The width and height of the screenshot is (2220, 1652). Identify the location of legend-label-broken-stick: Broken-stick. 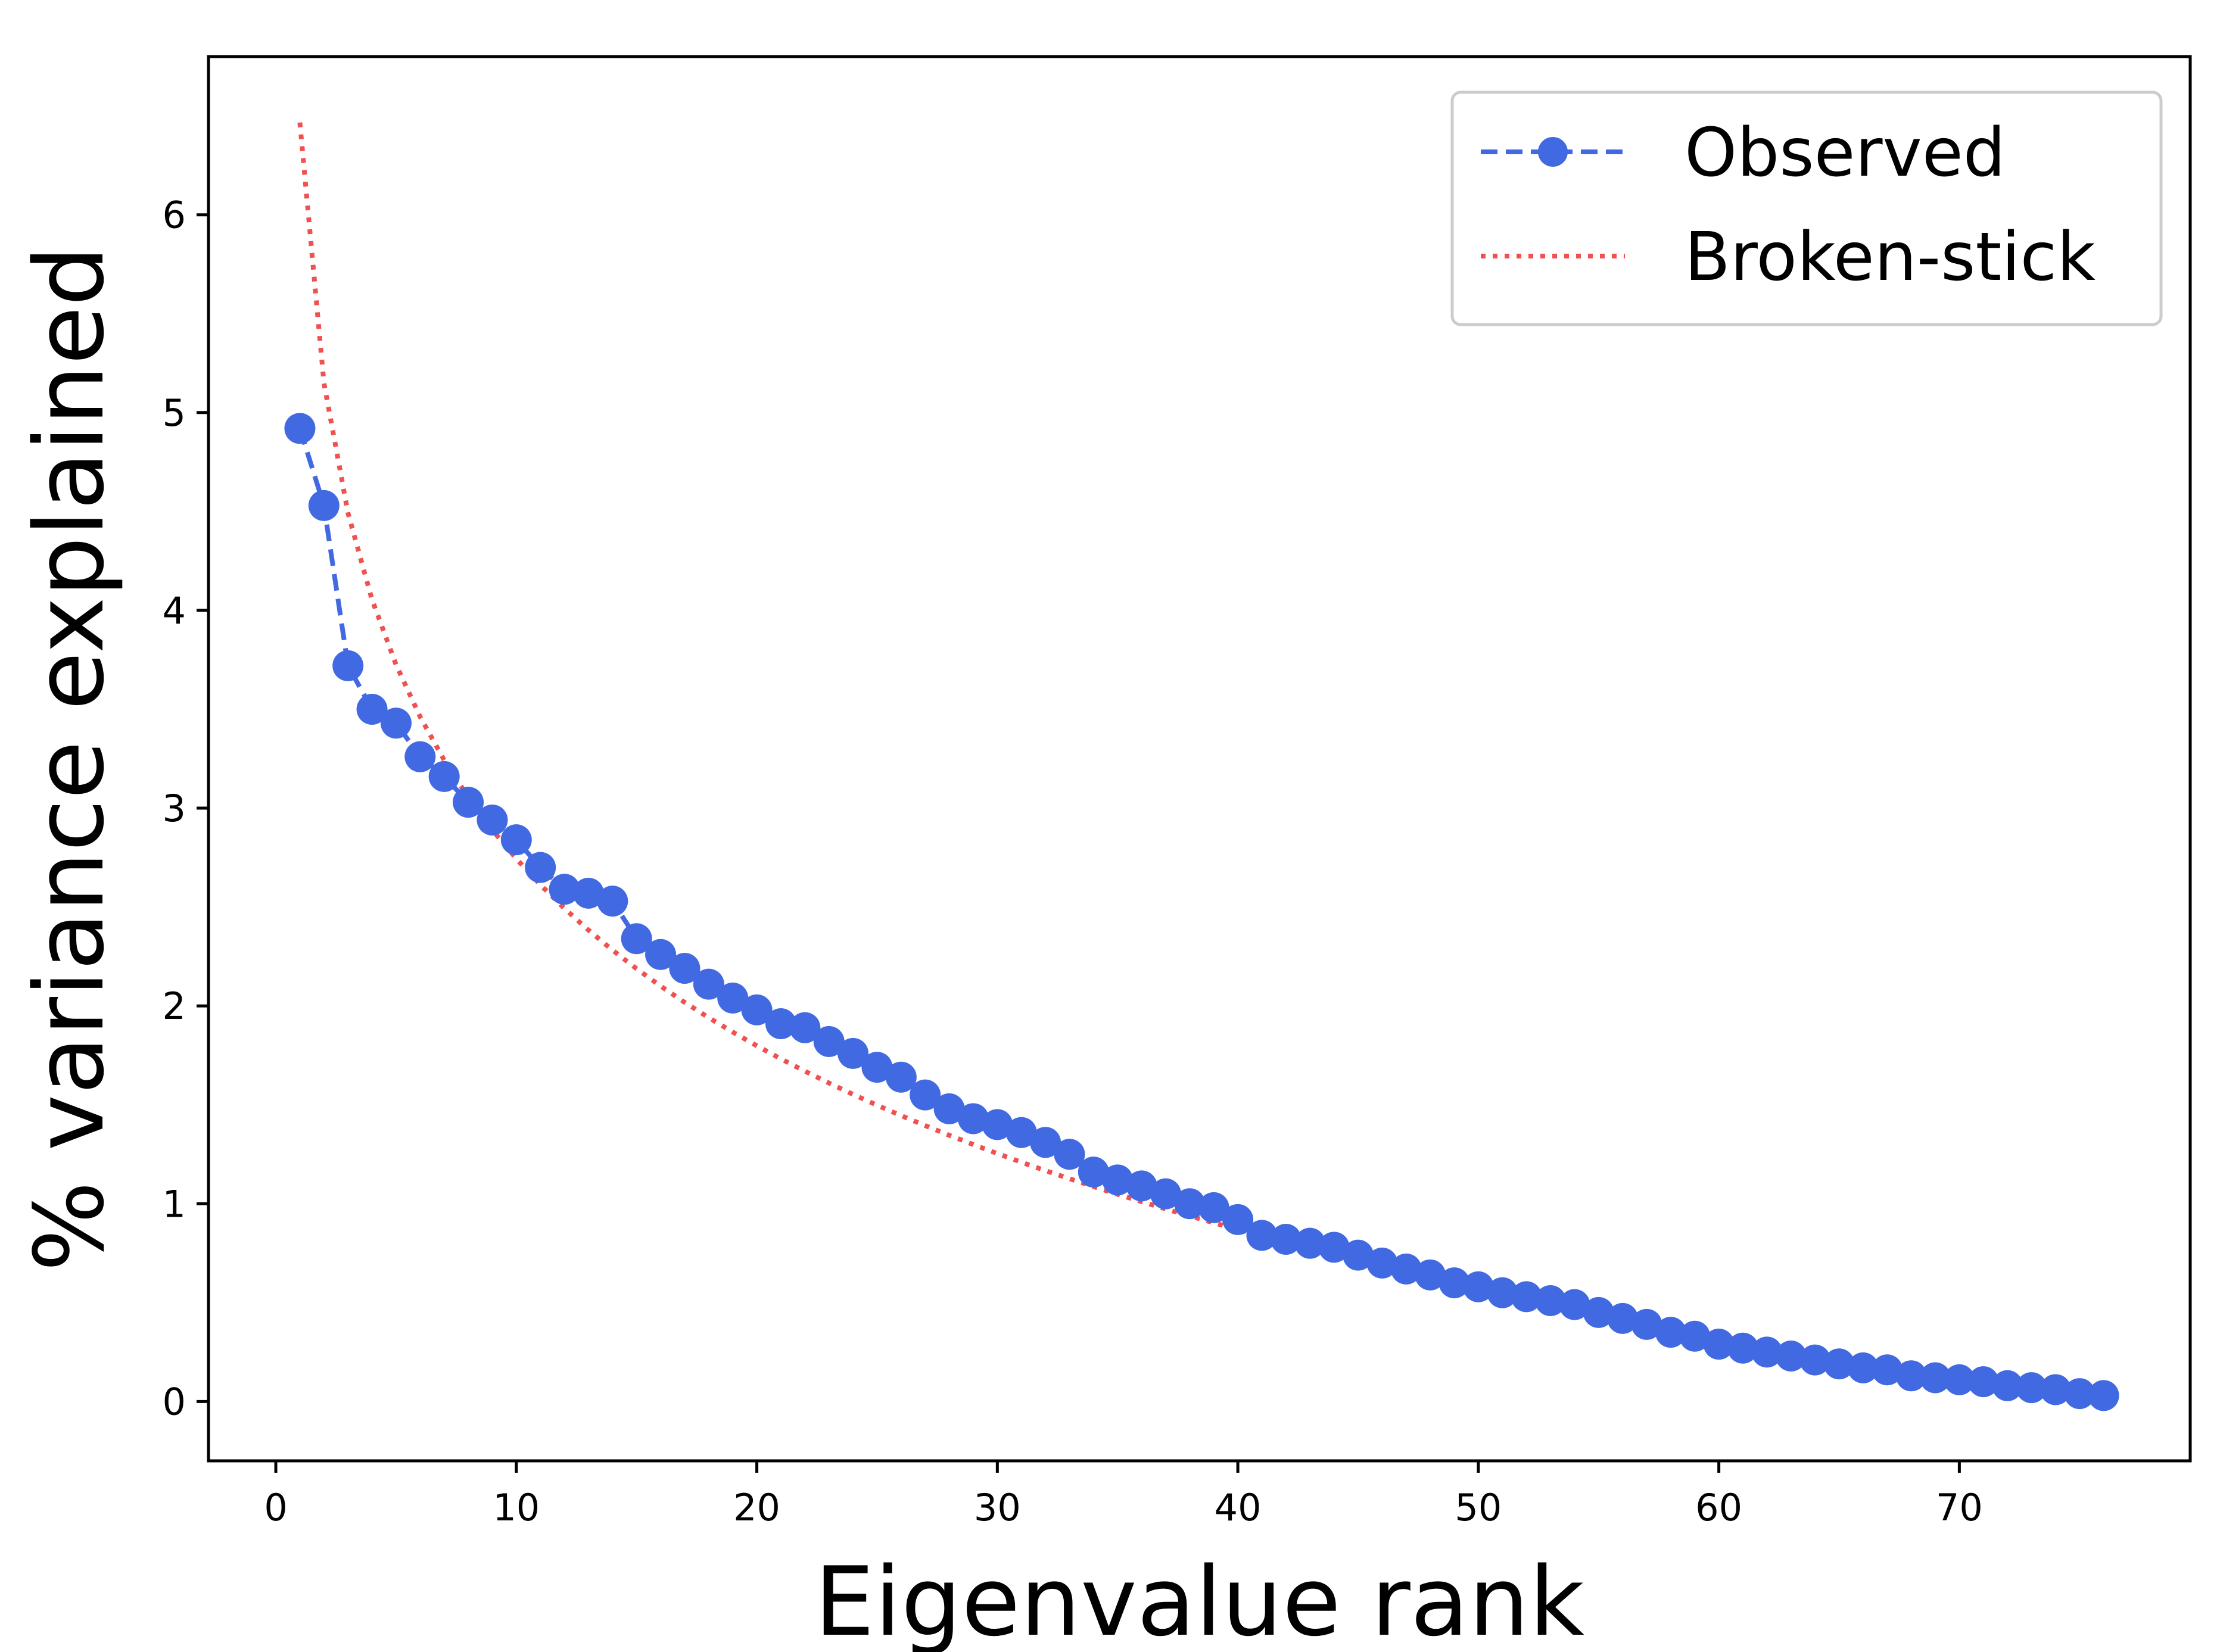
(1891, 257).